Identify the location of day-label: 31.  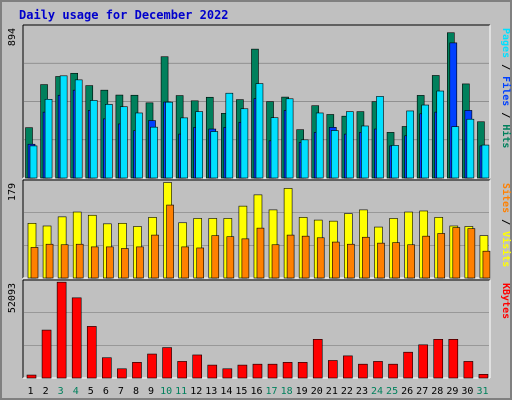
(482, 391).